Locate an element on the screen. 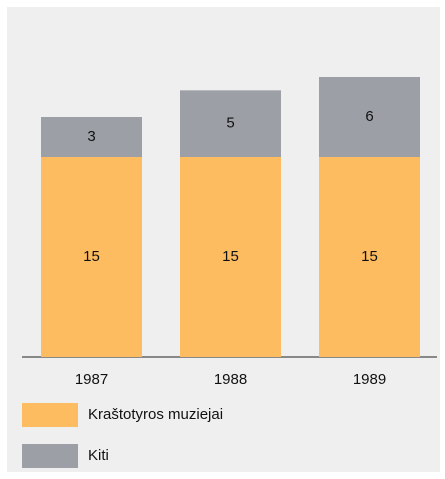 Image resolution: width=445 pixels, height=479 pixels. x-tick-label: 1987 is located at coordinates (91, 379).